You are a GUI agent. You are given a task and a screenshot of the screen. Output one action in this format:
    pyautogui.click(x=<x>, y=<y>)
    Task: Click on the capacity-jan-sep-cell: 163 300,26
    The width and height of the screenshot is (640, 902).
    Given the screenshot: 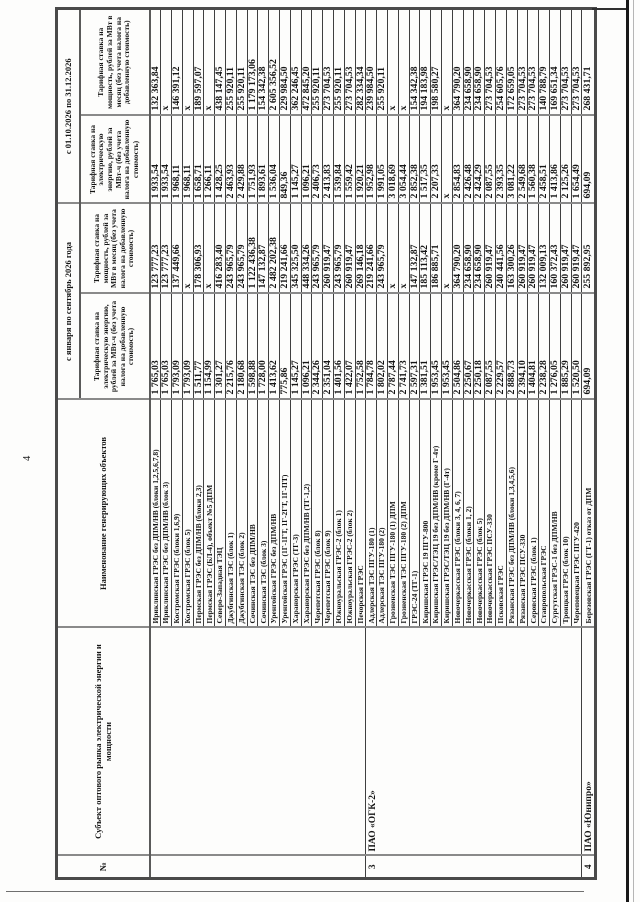 What is the action you would take?
    pyautogui.click(x=512, y=248)
    